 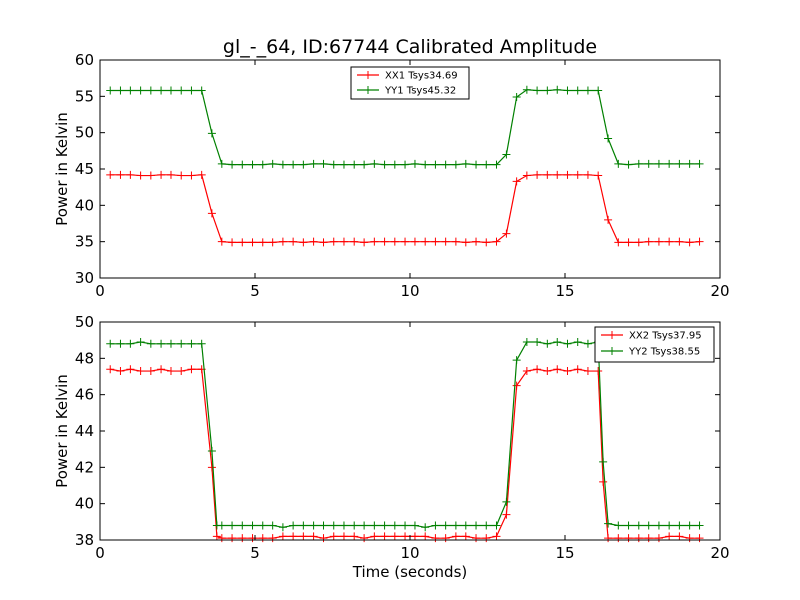 I want to click on y-tick-label: 55, so click(x=84, y=96).